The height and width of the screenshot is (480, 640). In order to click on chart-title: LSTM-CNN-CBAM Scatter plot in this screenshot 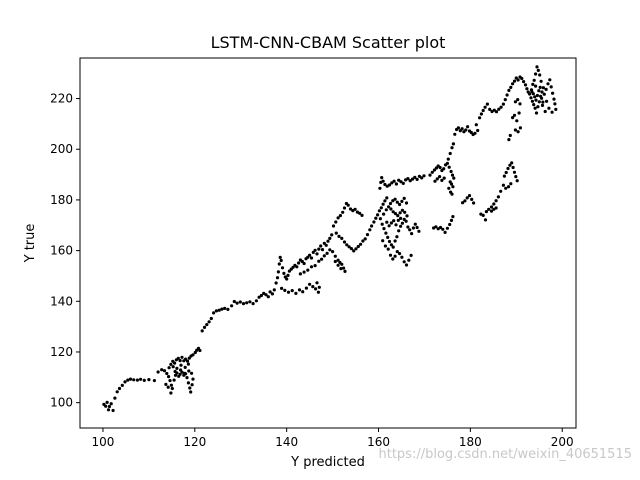, I will do `click(328, 42)`.